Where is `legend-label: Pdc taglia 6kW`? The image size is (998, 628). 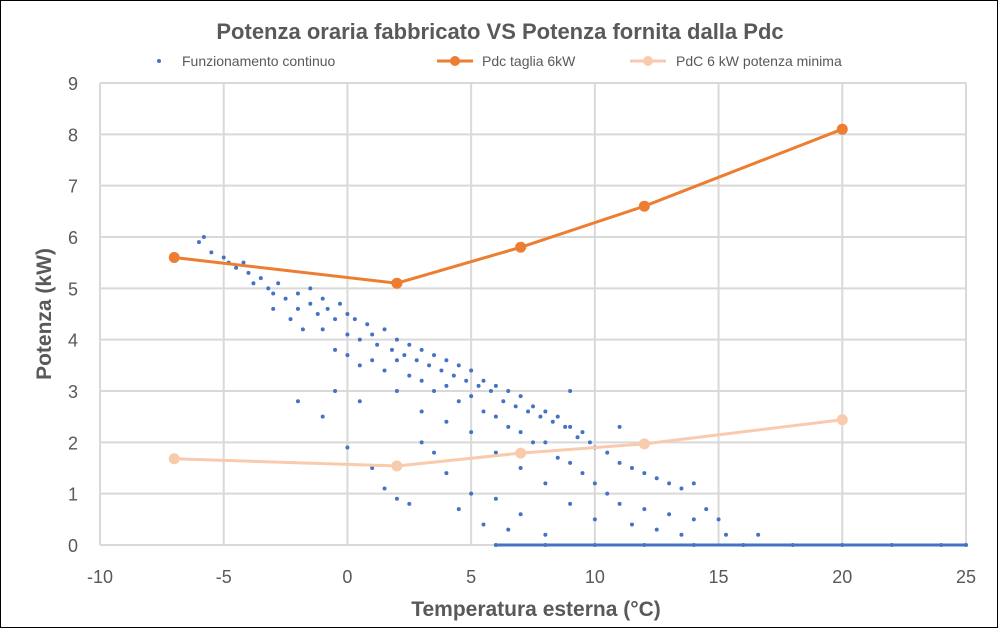
legend-label: Pdc taglia 6kW is located at coordinates (529, 61).